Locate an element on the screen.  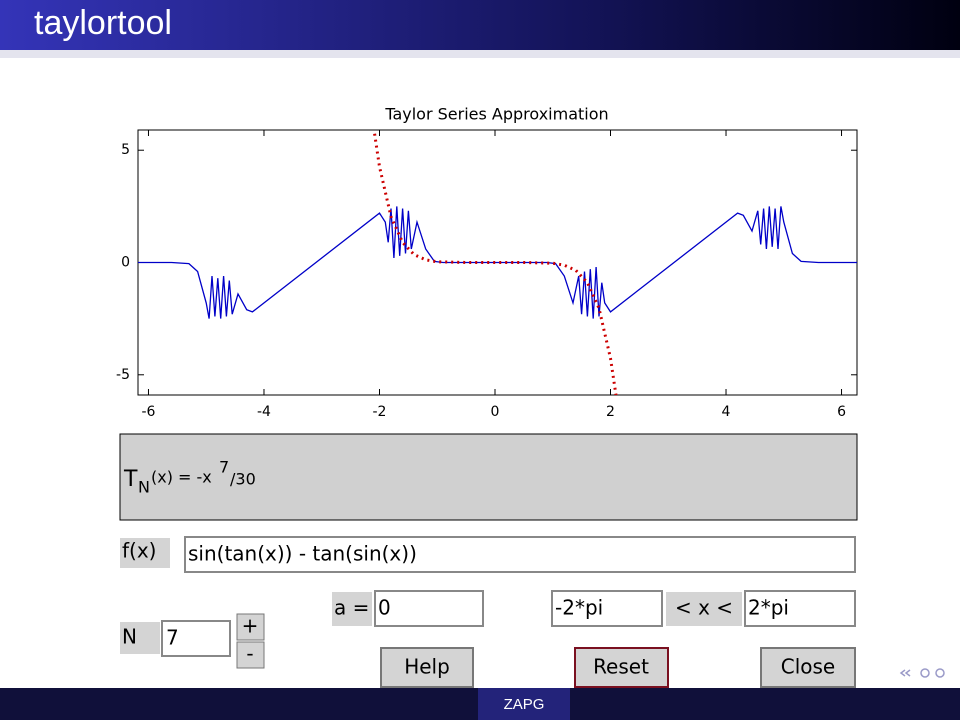
upper-input is located at coordinates (800, 608).